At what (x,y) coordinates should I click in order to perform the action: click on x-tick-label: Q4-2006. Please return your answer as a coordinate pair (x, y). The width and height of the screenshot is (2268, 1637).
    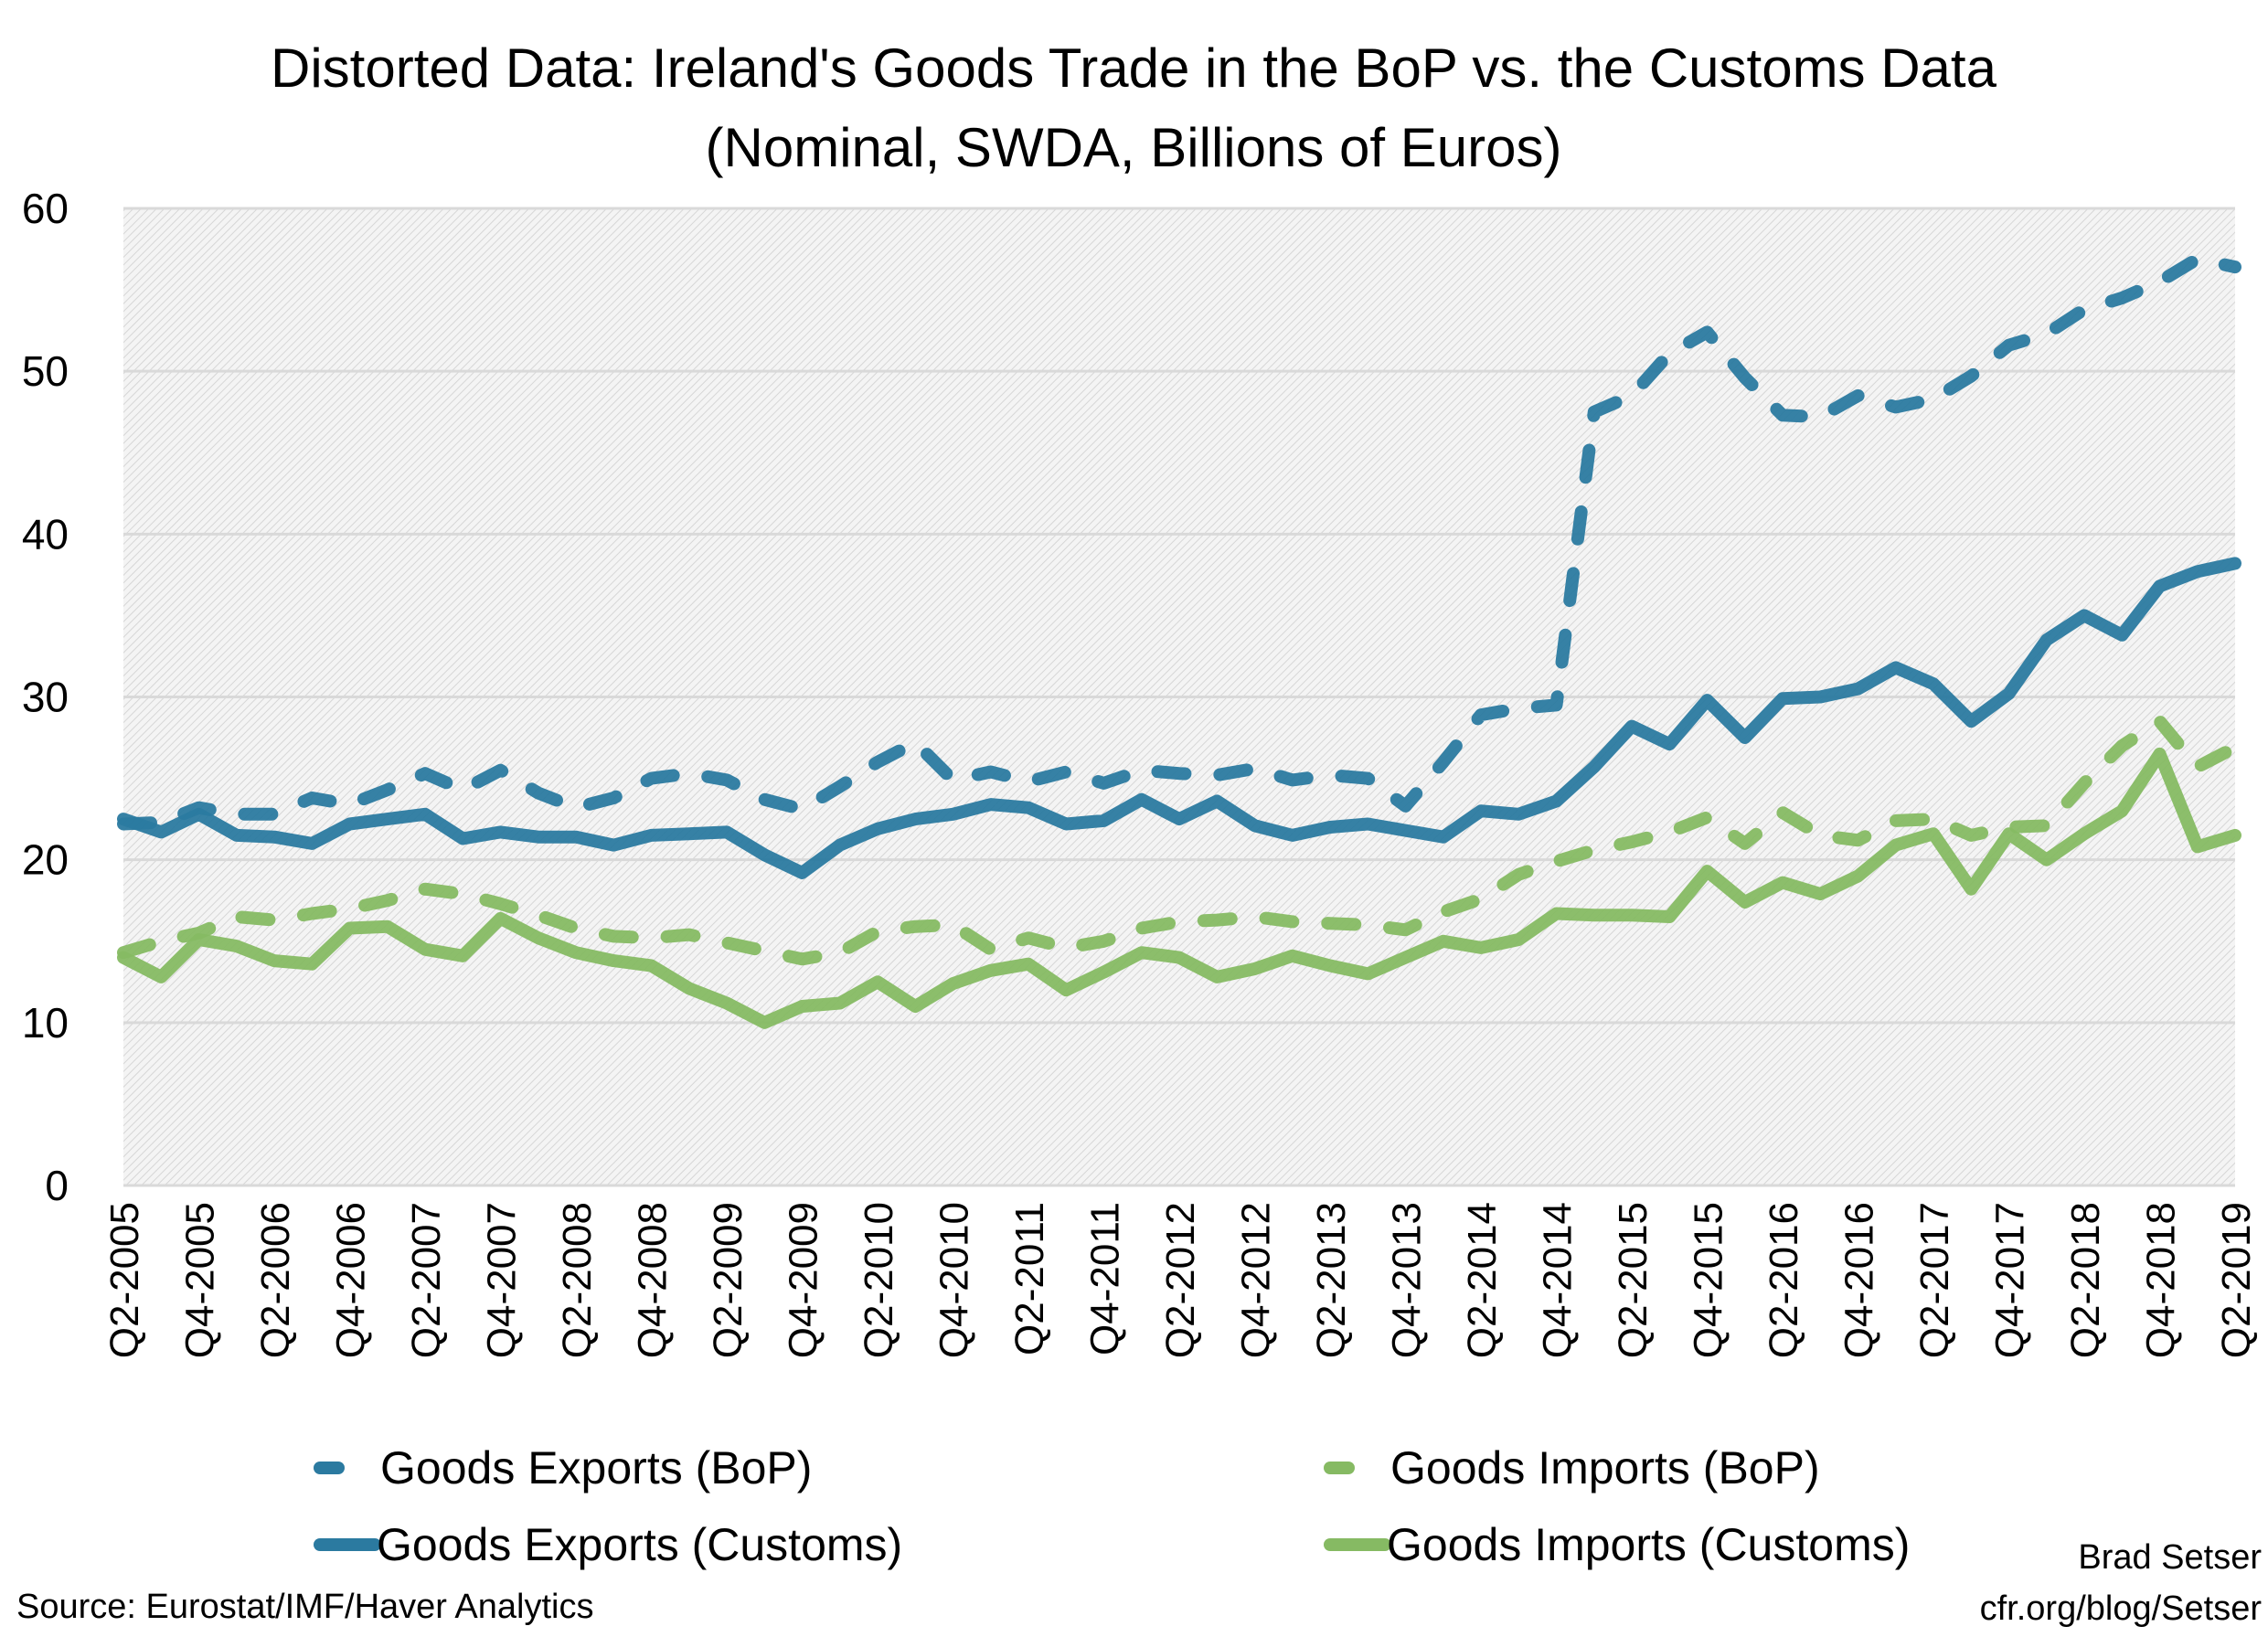
    Looking at the image, I should click on (351, 1280).